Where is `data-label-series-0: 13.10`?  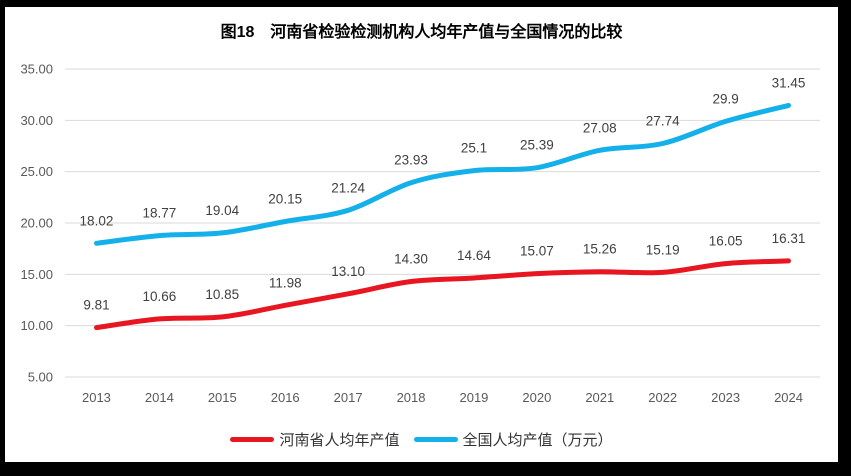
data-label-series-0: 13.10 is located at coordinates (348, 271).